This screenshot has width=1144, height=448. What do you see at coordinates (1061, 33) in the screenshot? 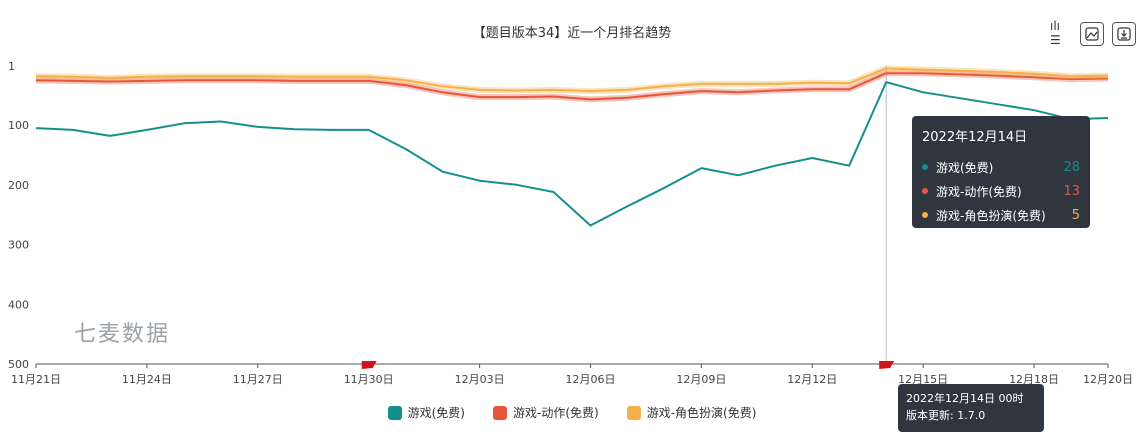
I see `bar-toggle-icon: ılı ☰` at bounding box center [1061, 33].